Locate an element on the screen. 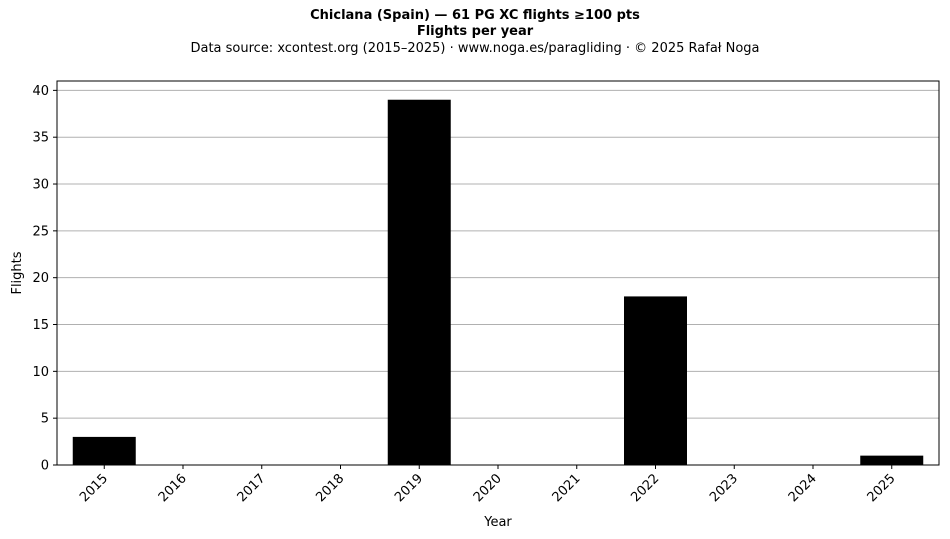 The height and width of the screenshot is (539, 950). y-tick-label: 40 is located at coordinates (40, 91).